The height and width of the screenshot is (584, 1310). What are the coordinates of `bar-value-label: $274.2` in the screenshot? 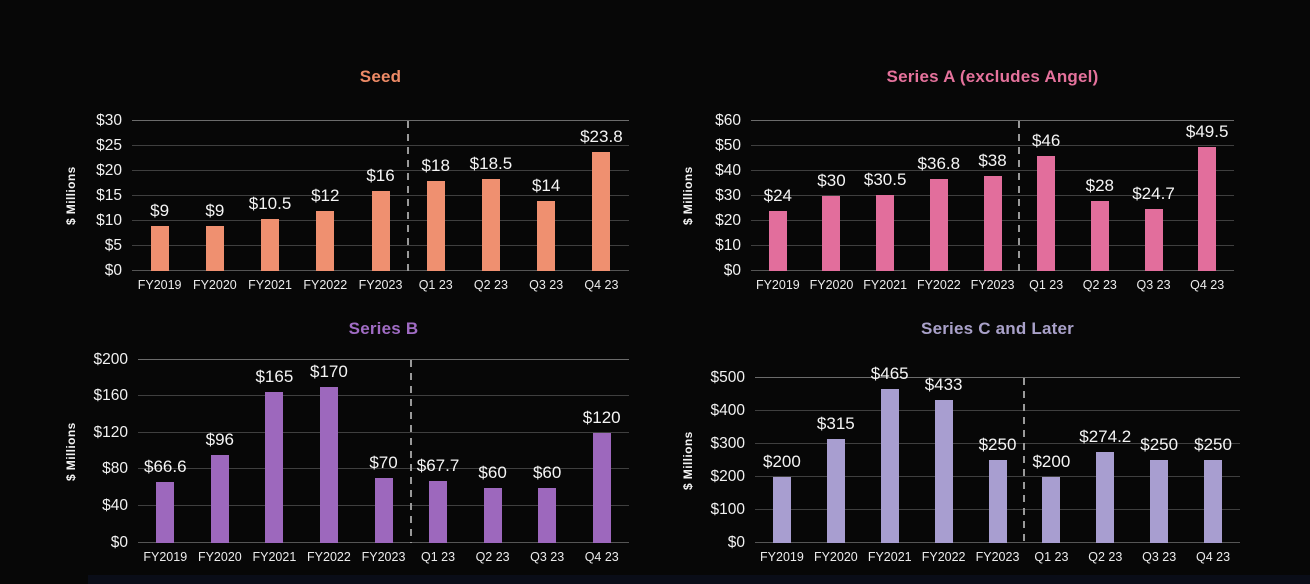 It's located at (1105, 437).